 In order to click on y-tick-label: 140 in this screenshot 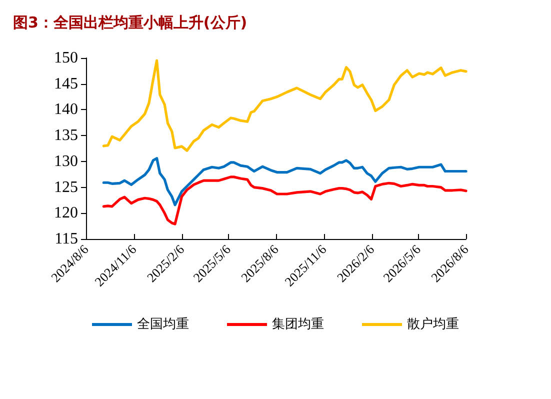, I will do `click(66, 109)`.